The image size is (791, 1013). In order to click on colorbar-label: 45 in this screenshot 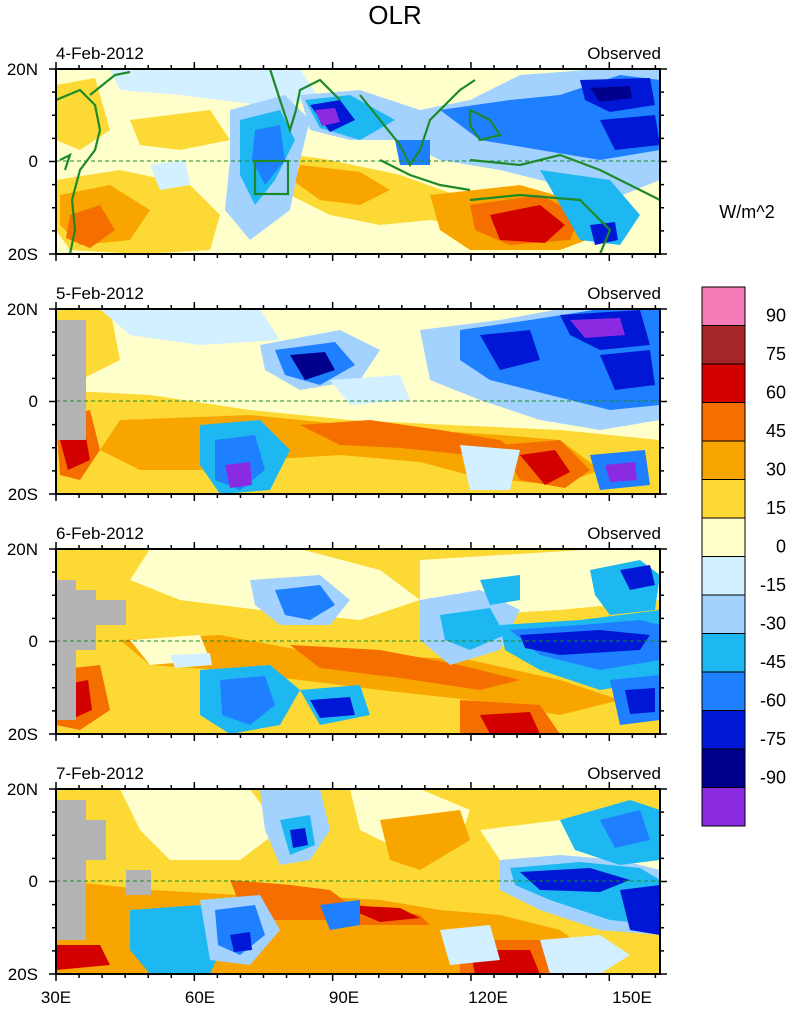, I will do `click(776, 431)`.